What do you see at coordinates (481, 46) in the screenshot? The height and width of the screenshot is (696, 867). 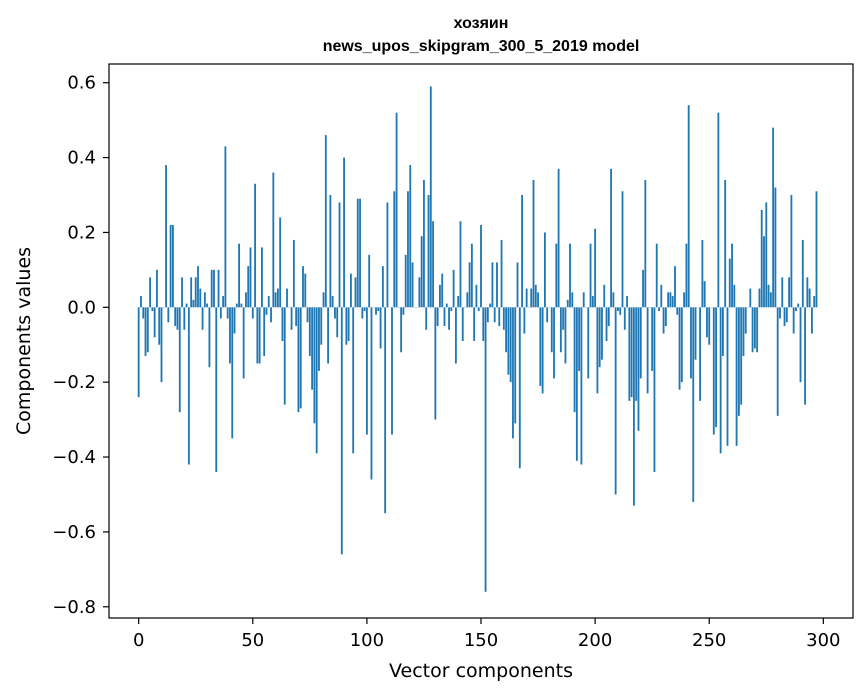 I see `chart-subtitle: news_upos_skipgram_300_5_2019 model` at bounding box center [481, 46].